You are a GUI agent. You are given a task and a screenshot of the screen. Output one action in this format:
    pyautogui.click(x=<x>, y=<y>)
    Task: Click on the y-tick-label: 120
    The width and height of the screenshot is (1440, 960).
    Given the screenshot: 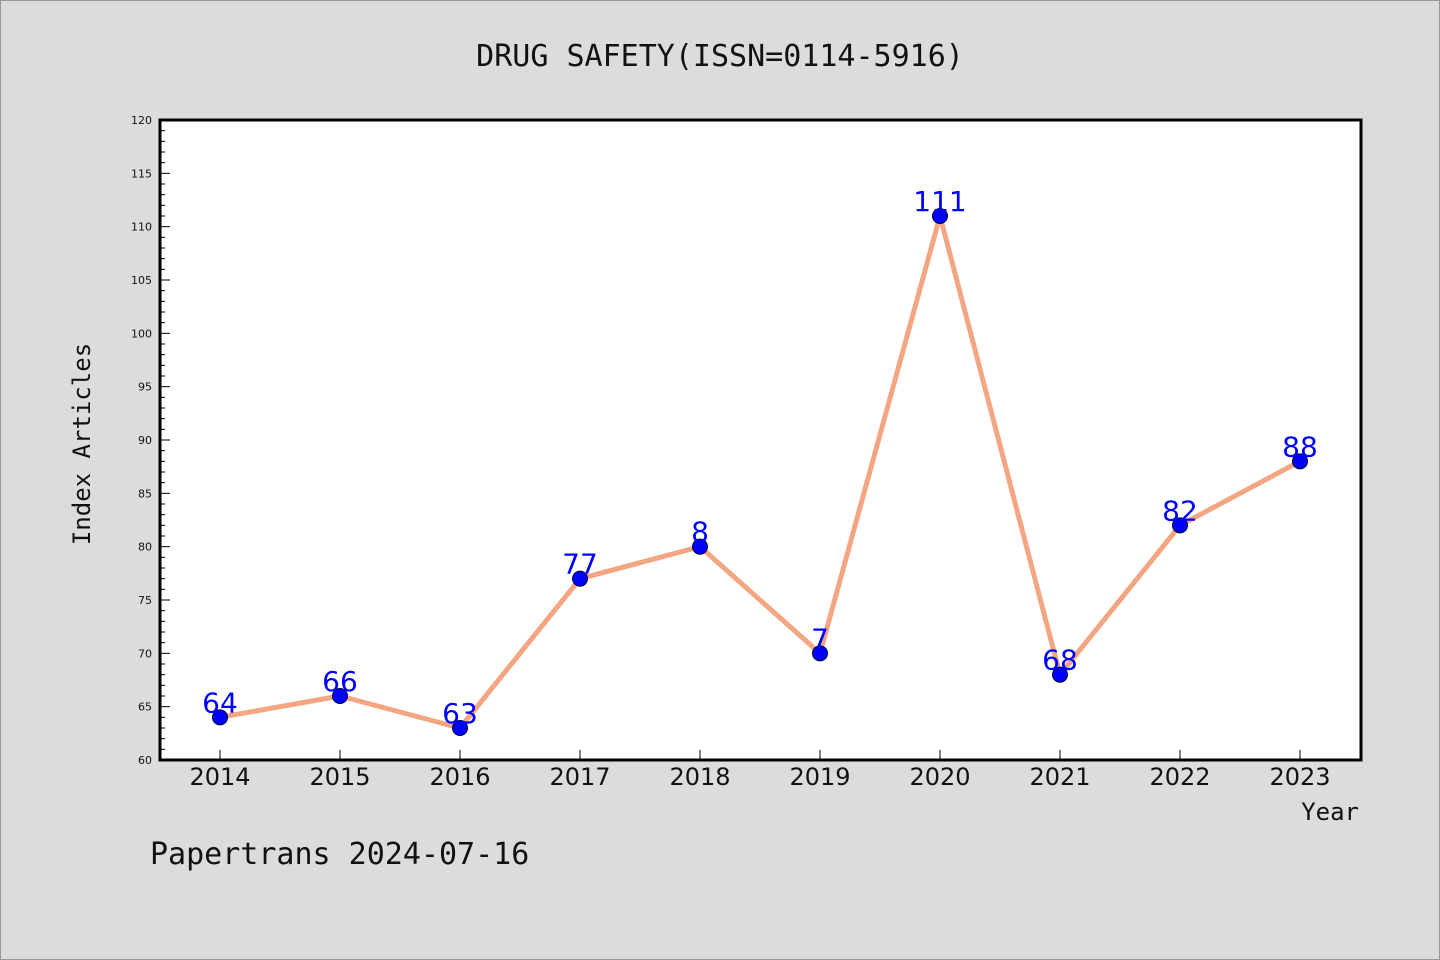 What is the action you would take?
    pyautogui.click(x=141, y=120)
    